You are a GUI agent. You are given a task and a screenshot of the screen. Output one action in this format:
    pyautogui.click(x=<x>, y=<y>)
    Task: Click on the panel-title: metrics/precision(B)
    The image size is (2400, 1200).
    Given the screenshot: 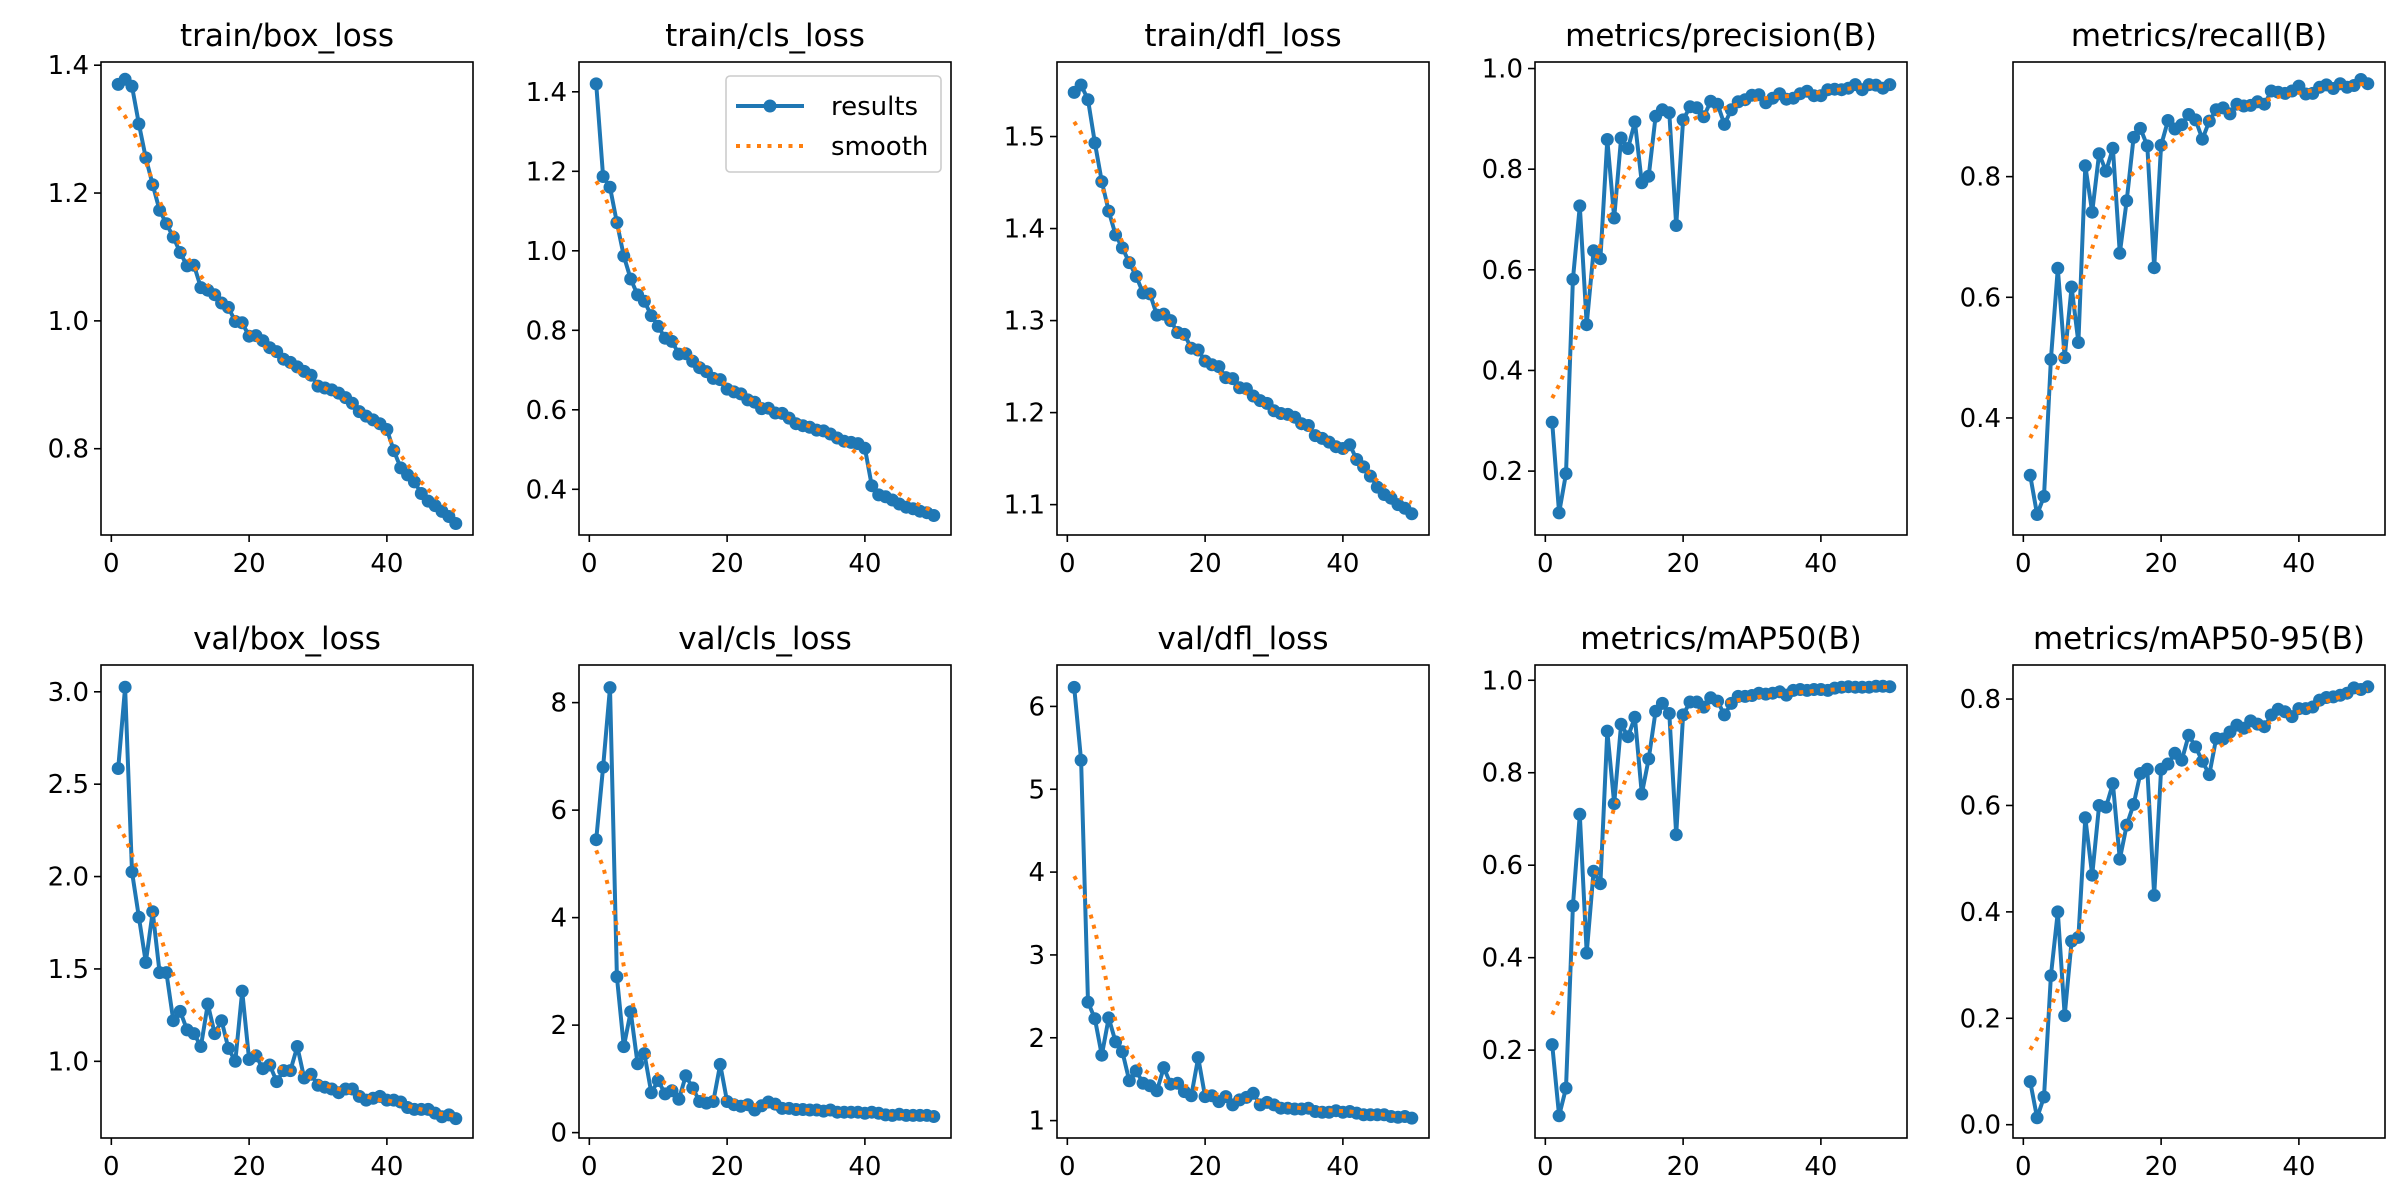 What is the action you would take?
    pyautogui.click(x=1721, y=36)
    